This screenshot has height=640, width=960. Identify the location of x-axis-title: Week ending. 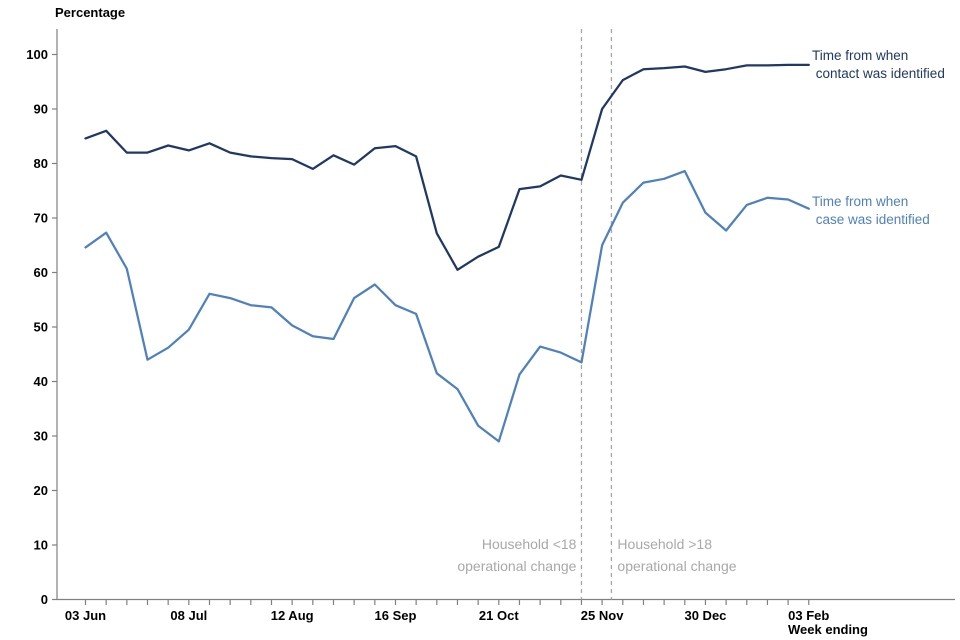
(828, 629).